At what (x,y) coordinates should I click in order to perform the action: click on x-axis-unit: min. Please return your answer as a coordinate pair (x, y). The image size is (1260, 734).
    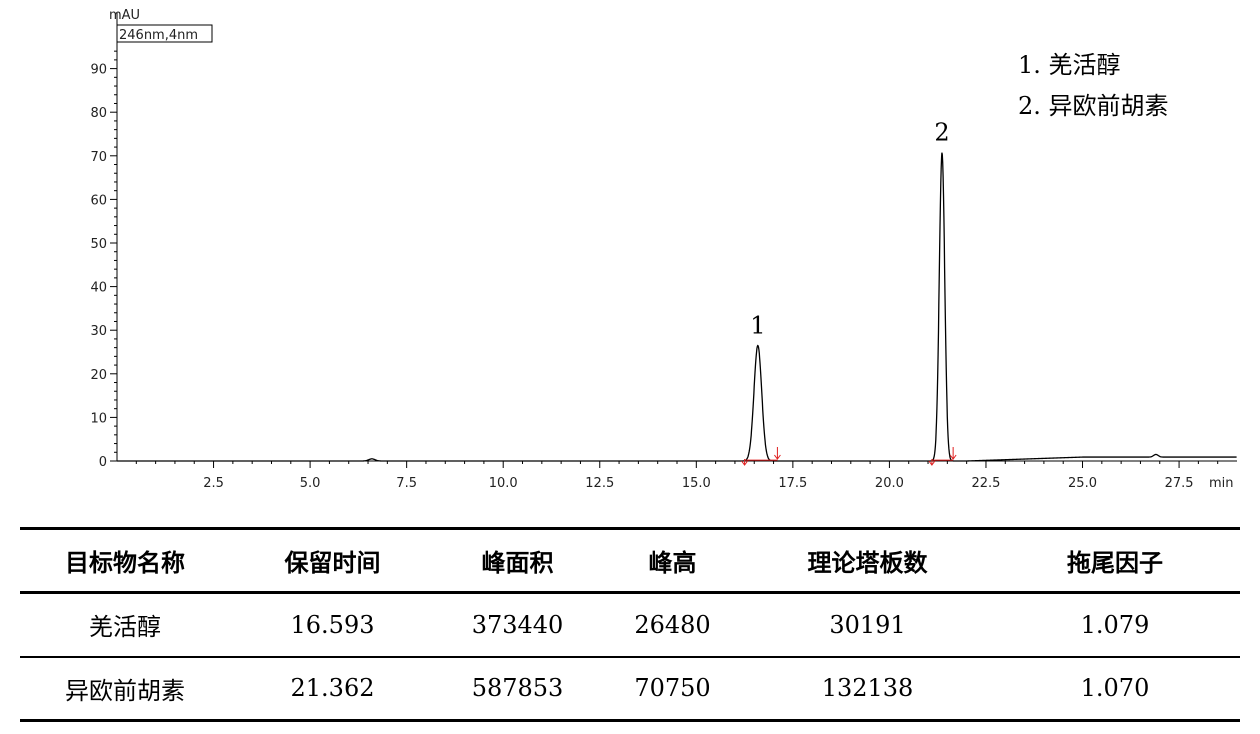
    Looking at the image, I should click on (1221, 483).